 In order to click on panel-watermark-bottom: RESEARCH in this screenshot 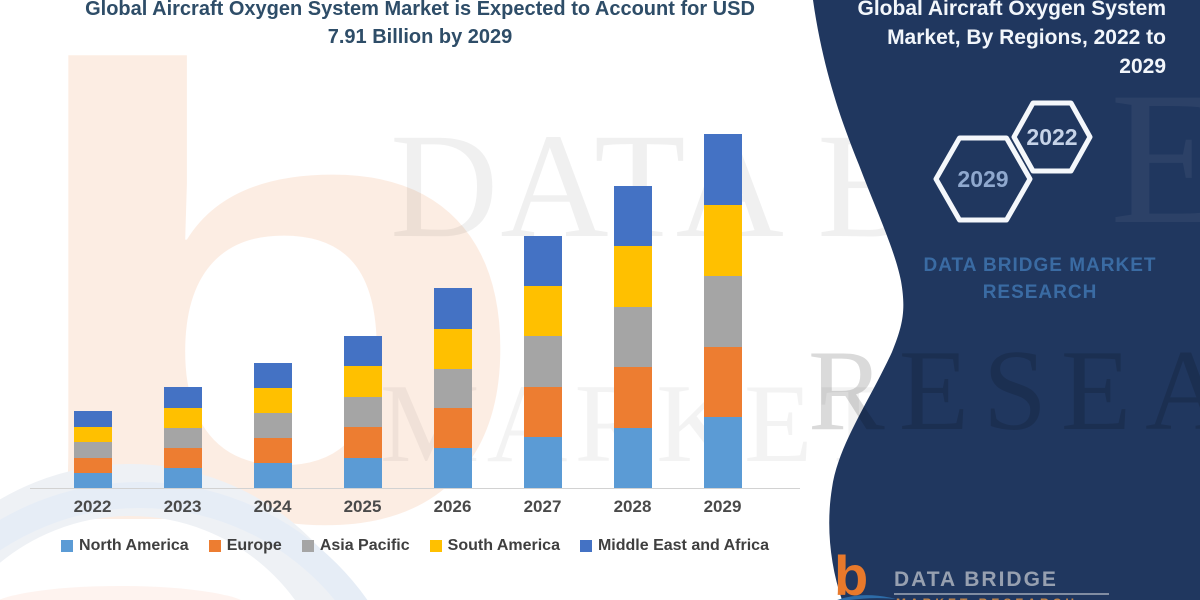, I will do `click(1004, 390)`.